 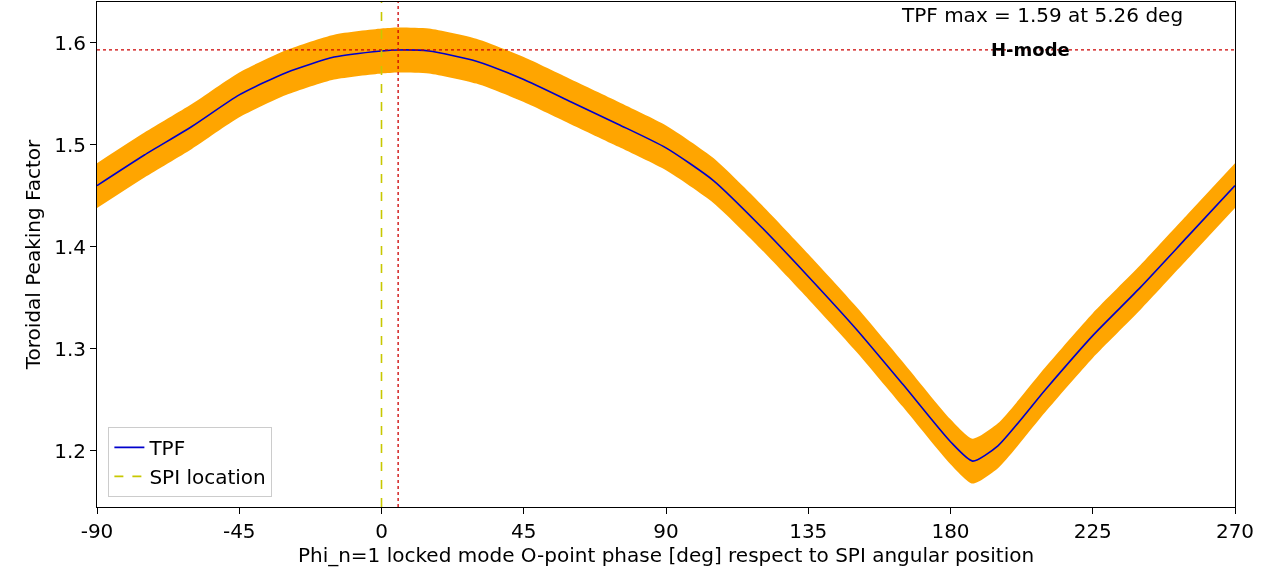 I want to click on x-tick-label: 0, so click(x=381, y=531).